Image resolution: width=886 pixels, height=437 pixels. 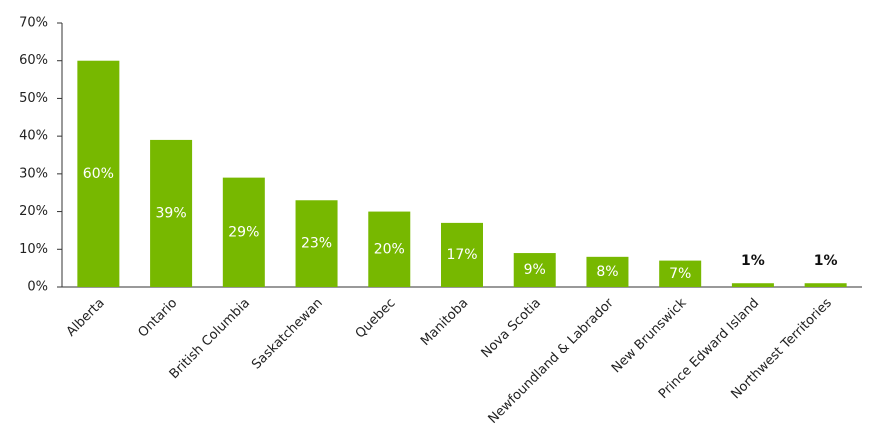 What do you see at coordinates (86, 318) in the screenshot?
I see `x-tick-label: Alberta` at bounding box center [86, 318].